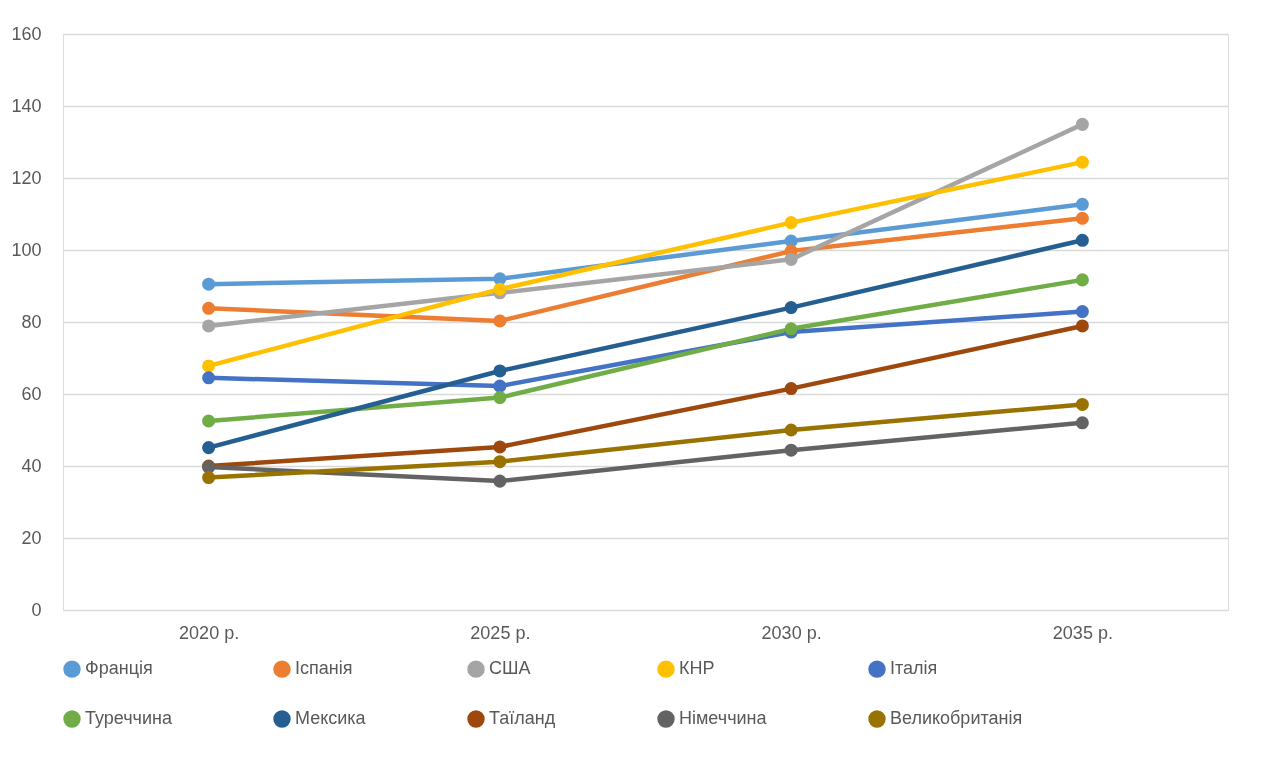 The height and width of the screenshot is (760, 1283). I want to click on x-tick-label: 2035 р., so click(1082, 632).